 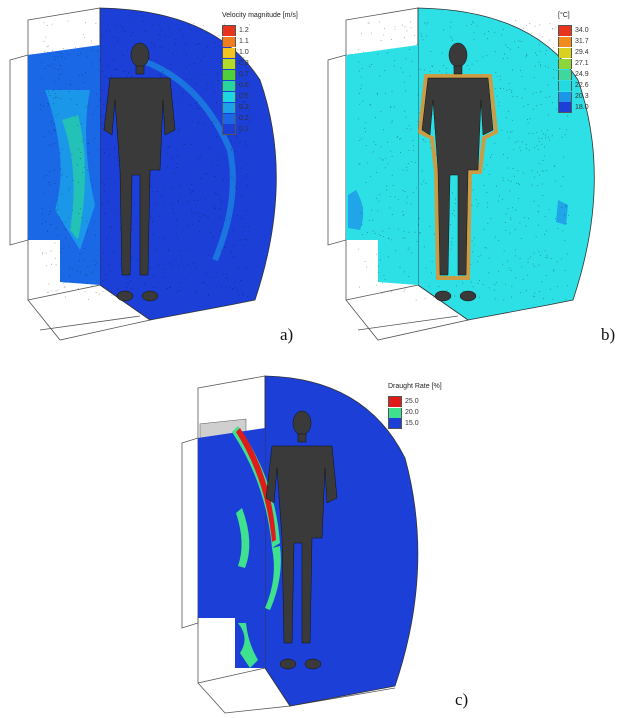 I want to click on legend-value: 18.0, so click(x=582, y=107).